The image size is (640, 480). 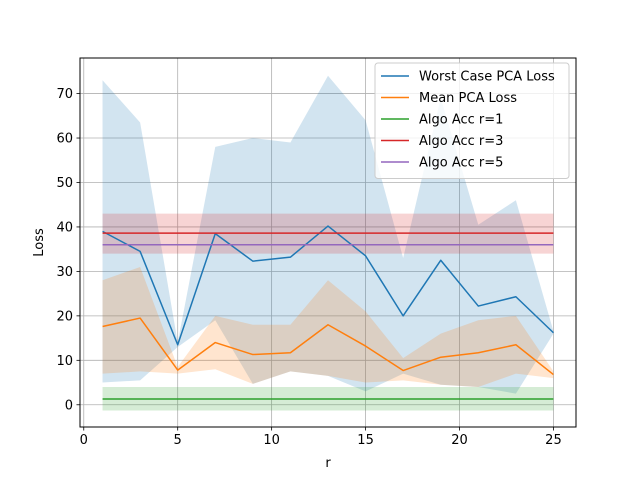 What do you see at coordinates (461, 163) in the screenshot?
I see `legend-label: Algo Acc r=5` at bounding box center [461, 163].